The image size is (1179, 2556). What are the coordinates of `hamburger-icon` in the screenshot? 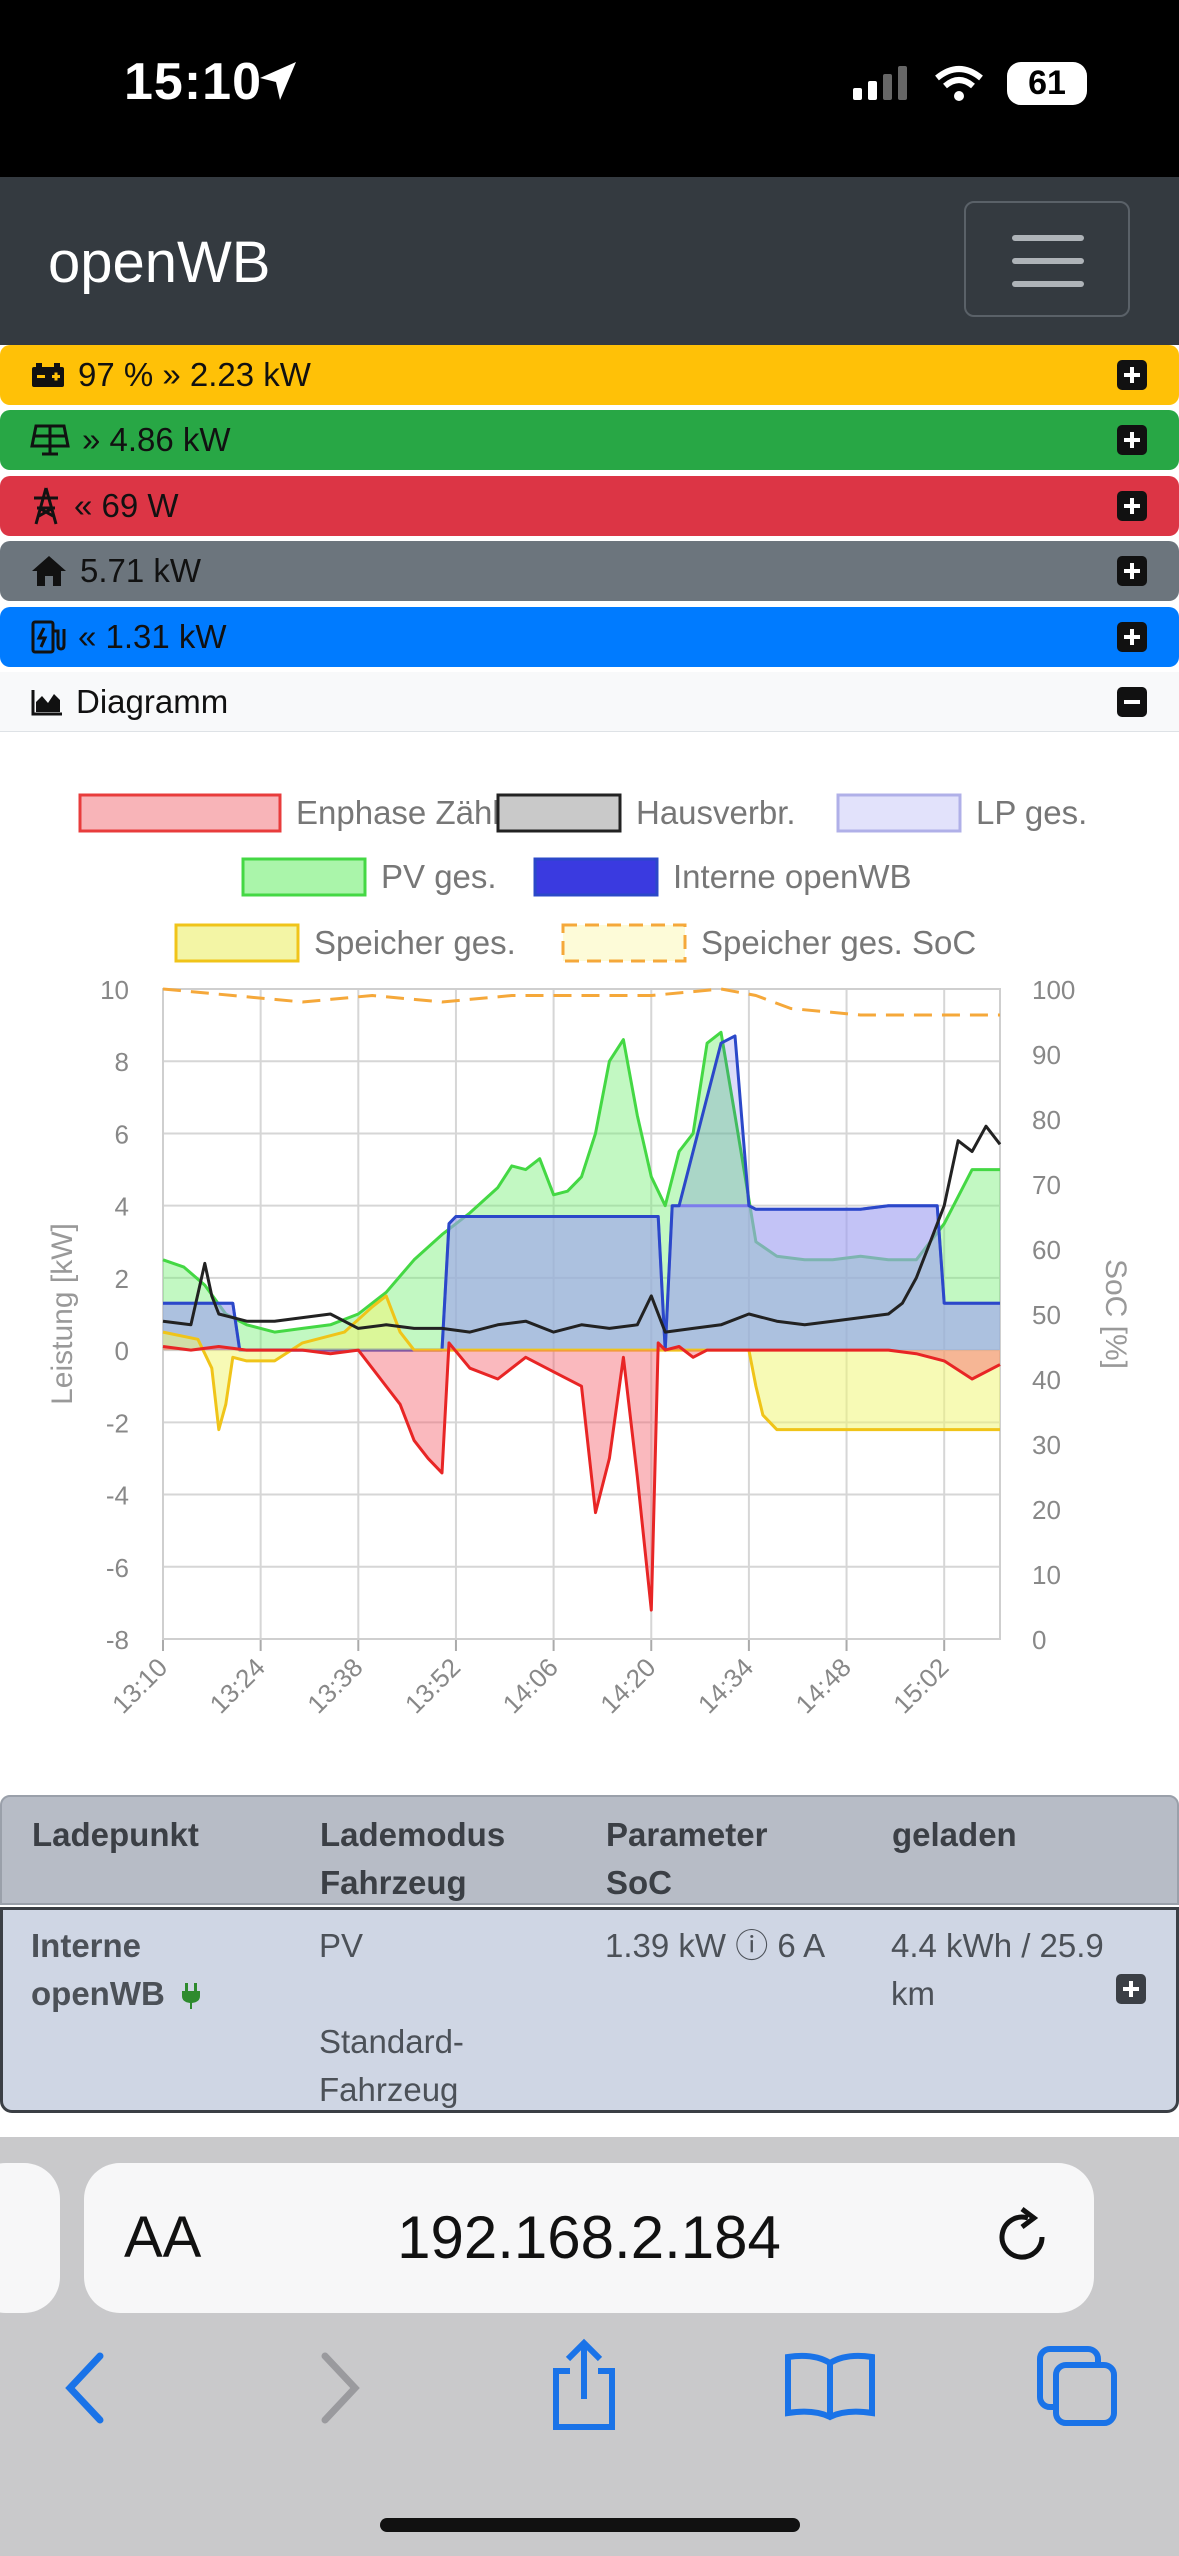 It's located at (1048, 238).